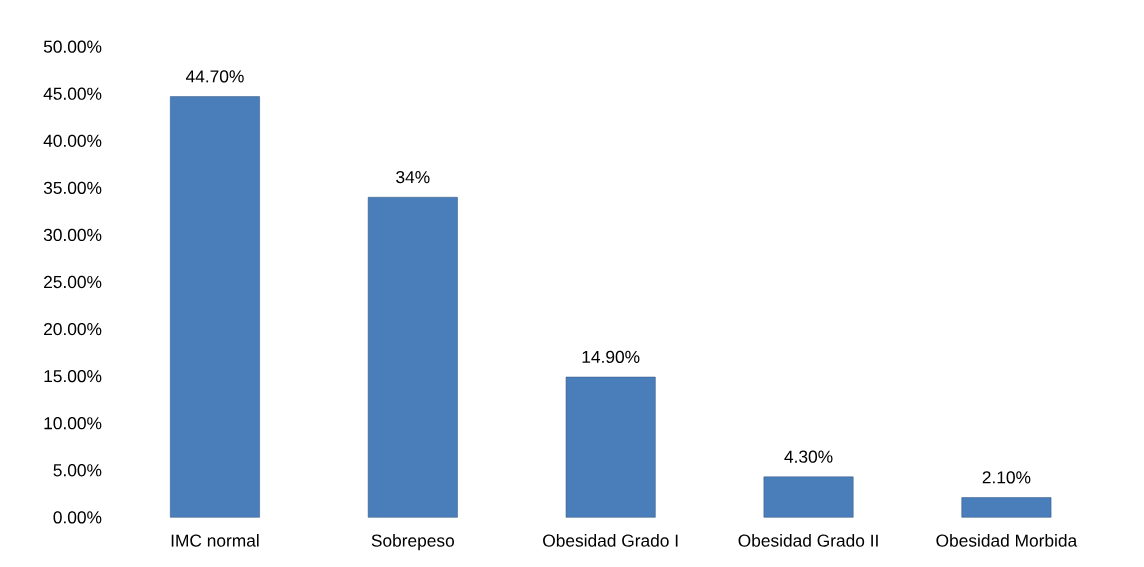 This screenshot has width=1144, height=567. I want to click on data-label: 14.90%, so click(611, 357).